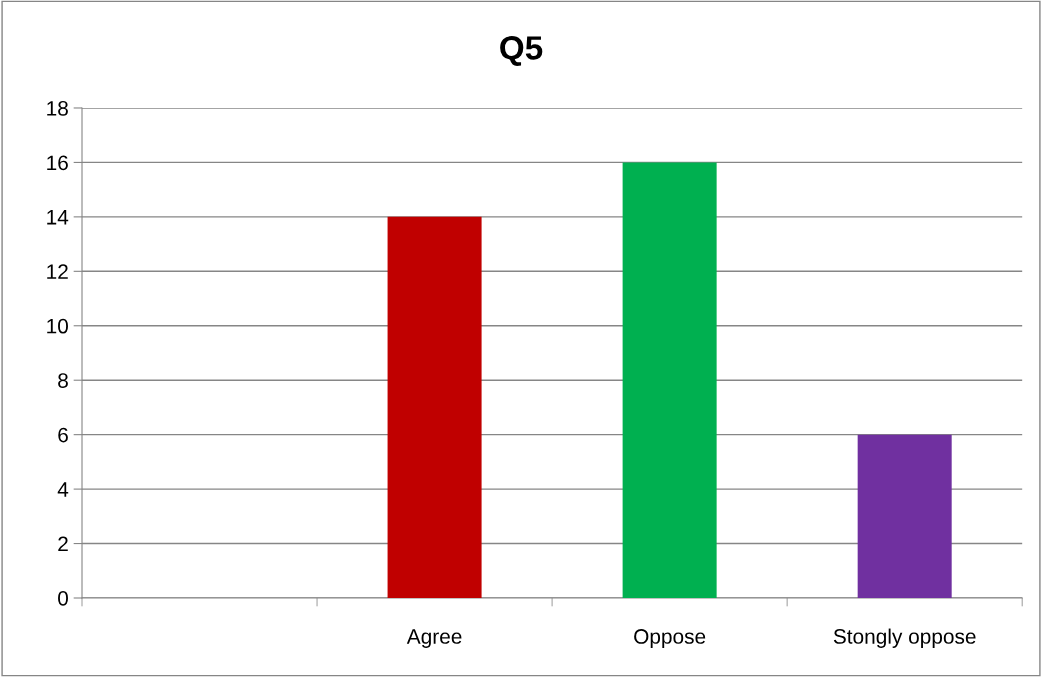 Image resolution: width=1042 pixels, height=677 pixels. What do you see at coordinates (63, 598) in the screenshot?
I see `y-tick-label: 0` at bounding box center [63, 598].